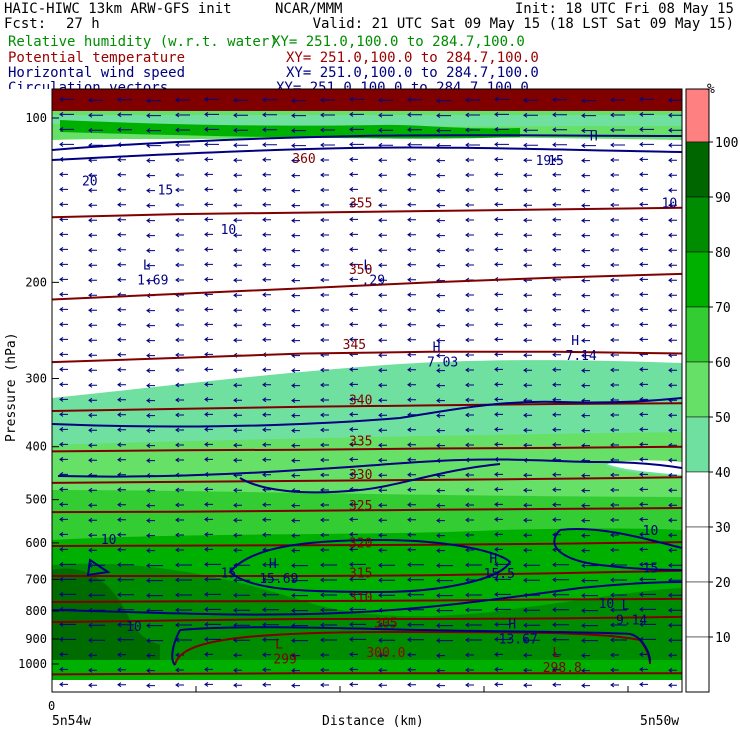 This screenshot has width=740, height=740. What do you see at coordinates (97, 58) in the screenshot?
I see `field-label-theta: Potential temperature` at bounding box center [97, 58].